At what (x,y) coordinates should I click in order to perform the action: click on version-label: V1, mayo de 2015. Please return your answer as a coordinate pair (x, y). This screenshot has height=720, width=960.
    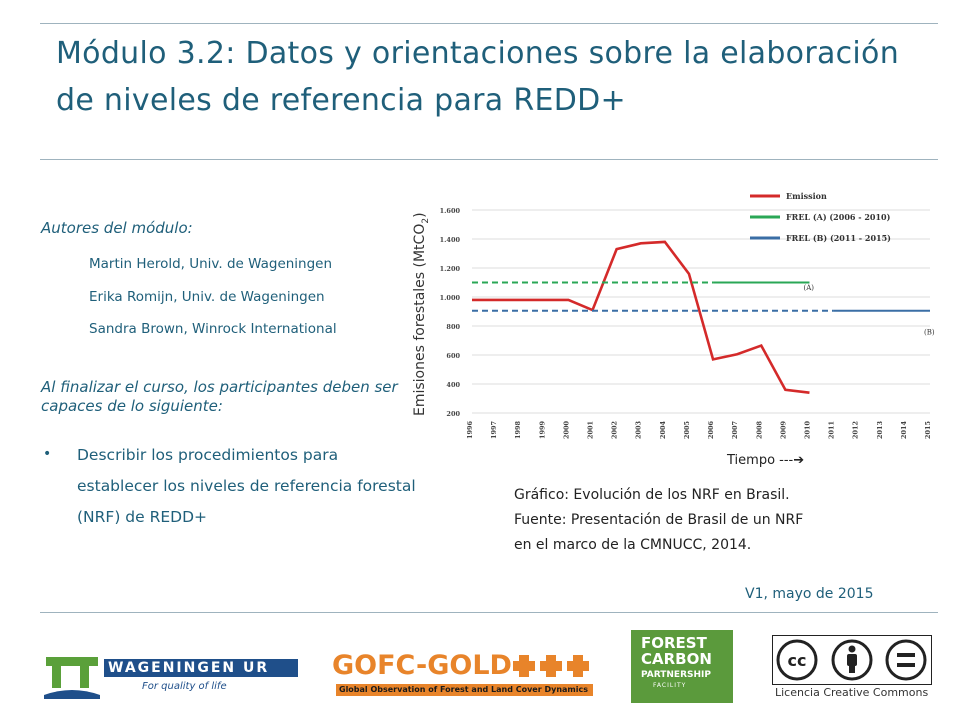
    Looking at the image, I should click on (809, 594).